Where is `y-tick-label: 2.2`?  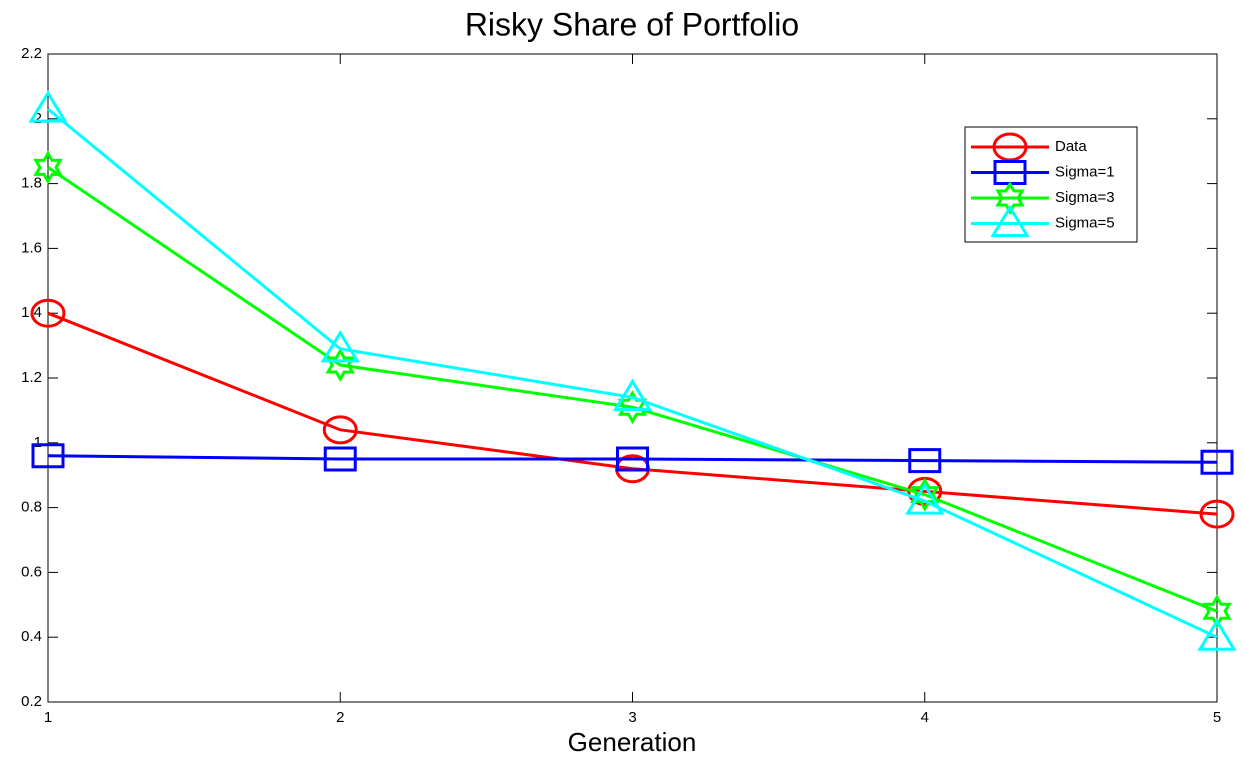
y-tick-label: 2.2 is located at coordinates (31, 53).